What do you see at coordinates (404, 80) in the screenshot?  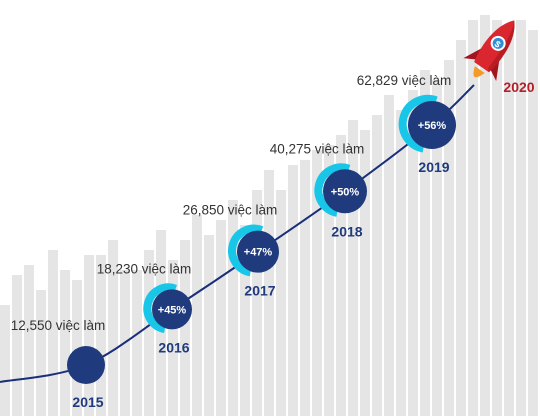 I see `value-label: 62,829 việc làm` at bounding box center [404, 80].